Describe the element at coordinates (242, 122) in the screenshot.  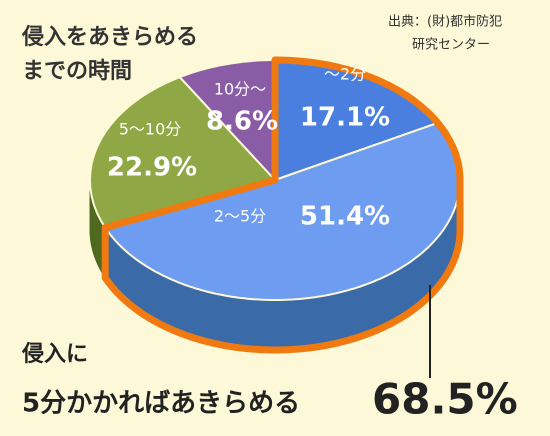
I see `value-label: 8.6%` at that location.